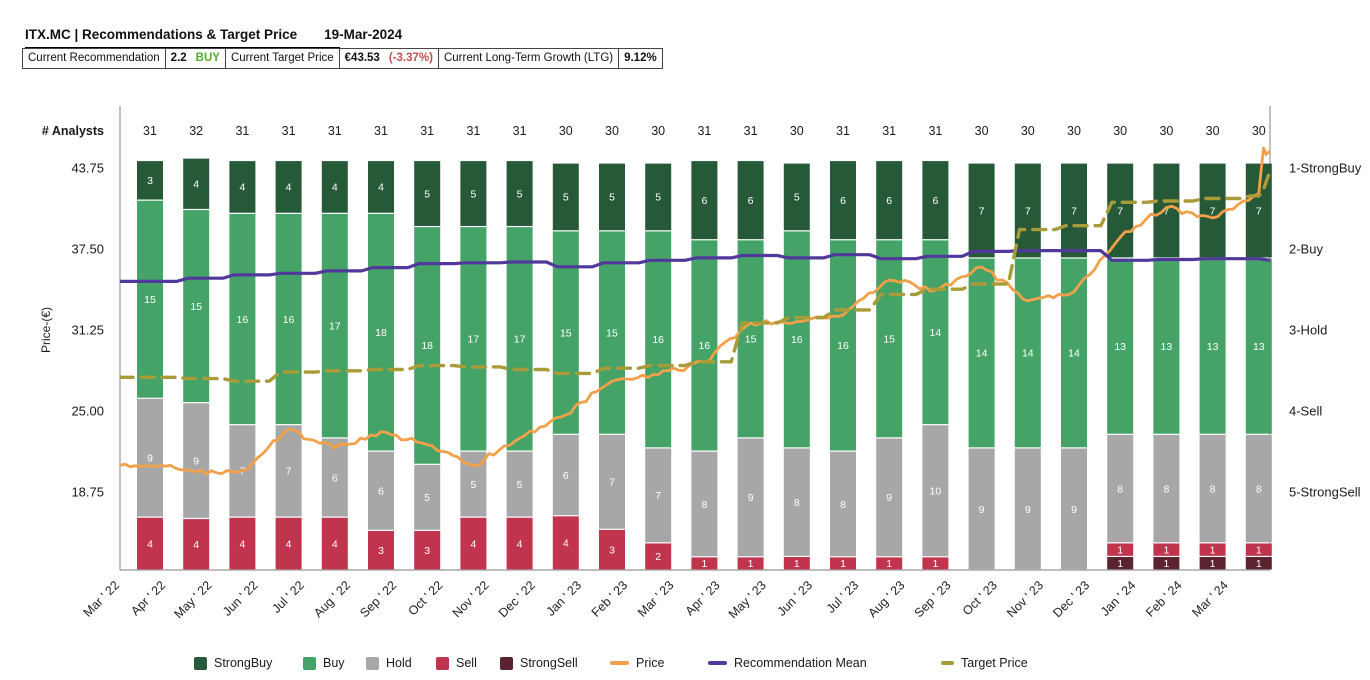  Describe the element at coordinates (334, 663) in the screenshot. I see `legend-label: Buy` at that location.